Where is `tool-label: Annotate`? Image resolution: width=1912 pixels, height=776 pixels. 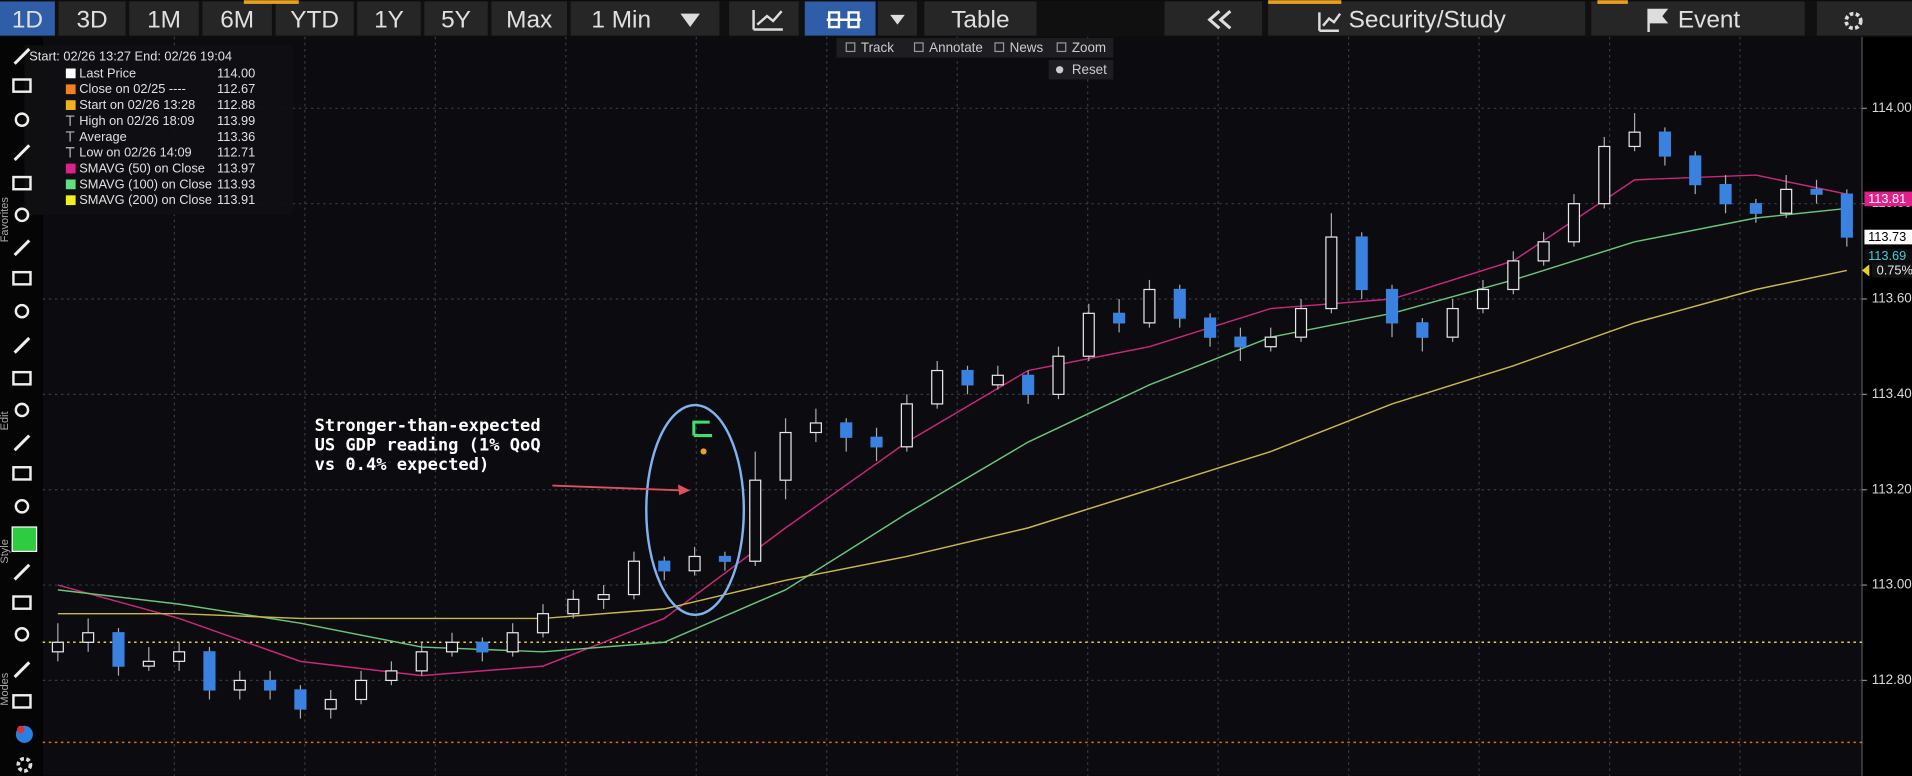
tool-label: Annotate is located at coordinates (956, 47).